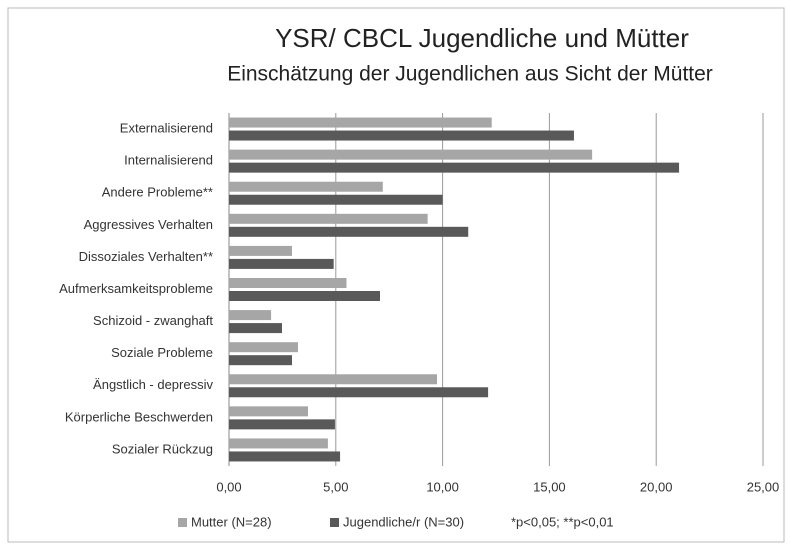  What do you see at coordinates (146, 256) in the screenshot?
I see `y-tick-label: Dissoziales Verhalten**` at bounding box center [146, 256].